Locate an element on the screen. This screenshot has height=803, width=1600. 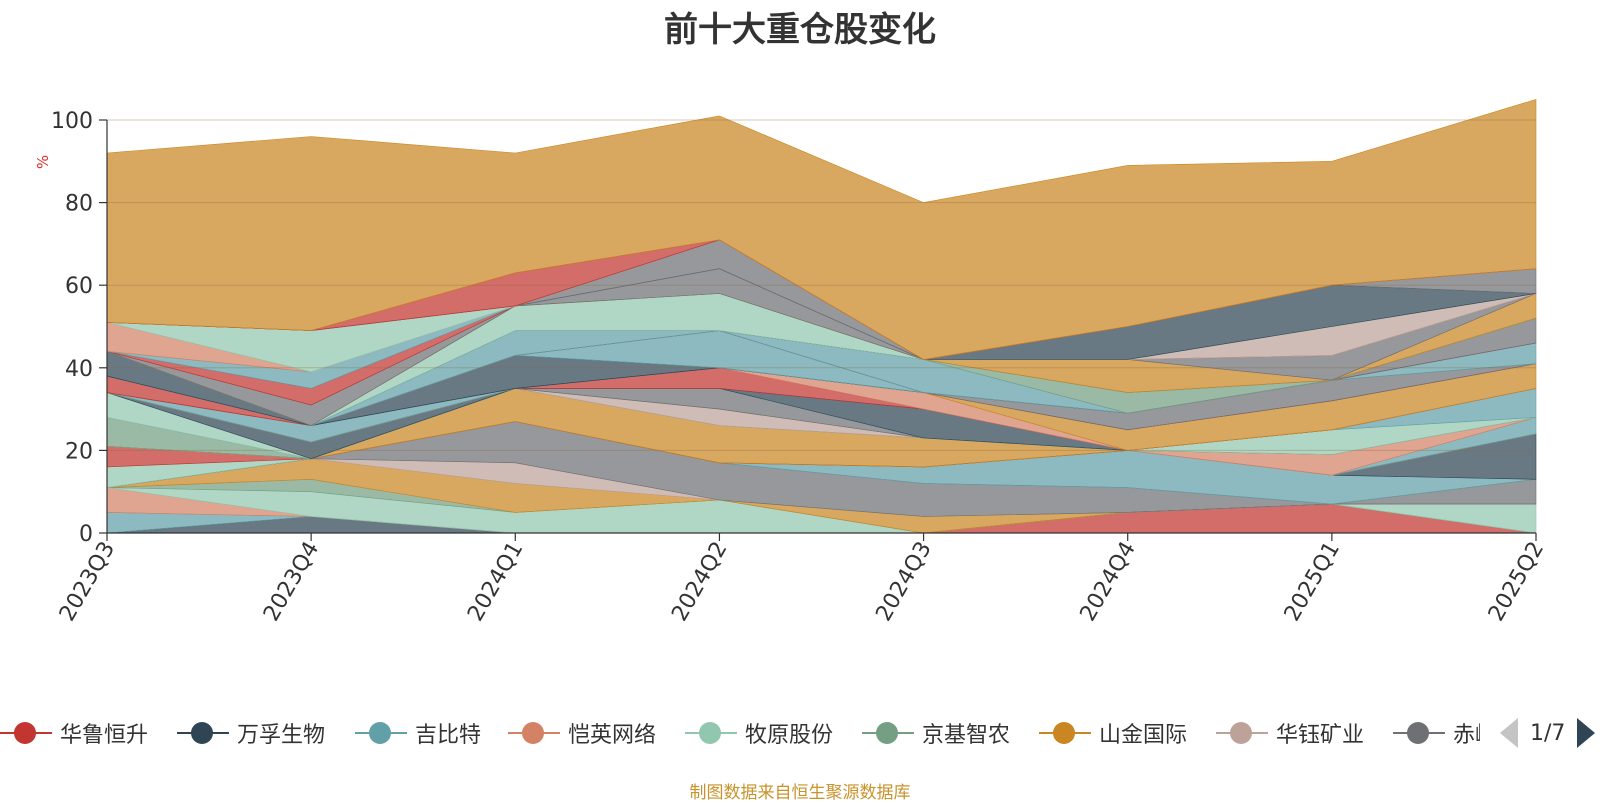
legend-item: 万孚生物 is located at coordinates (251, 733).